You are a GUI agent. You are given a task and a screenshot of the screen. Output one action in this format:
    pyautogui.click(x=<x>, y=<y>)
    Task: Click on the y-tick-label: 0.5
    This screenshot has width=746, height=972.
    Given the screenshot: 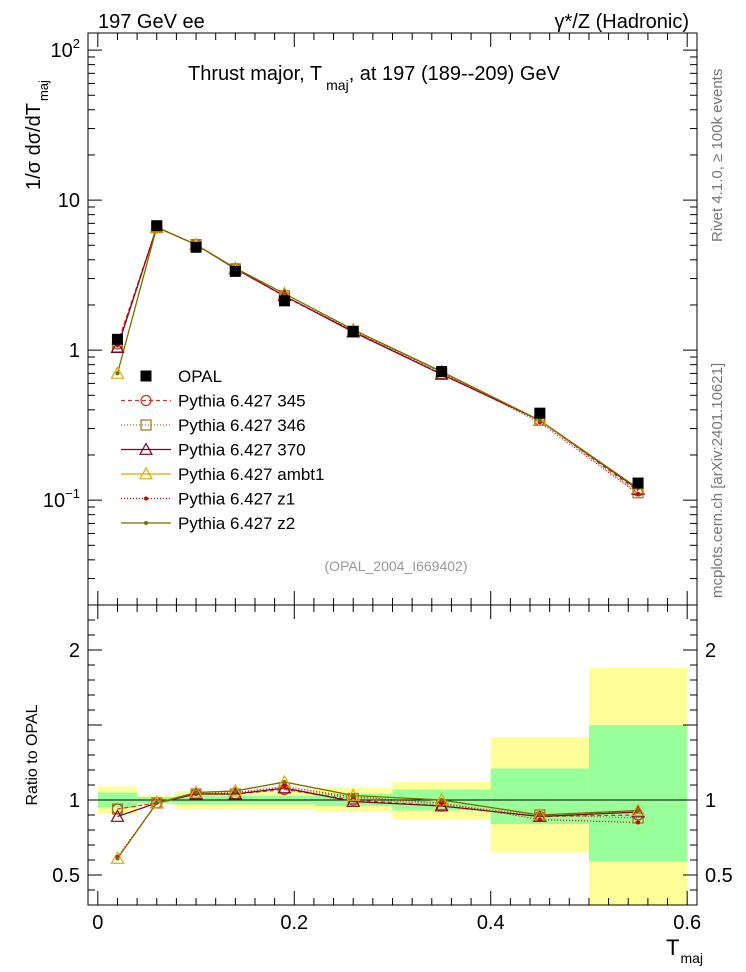 What is the action you would take?
    pyautogui.click(x=66, y=876)
    